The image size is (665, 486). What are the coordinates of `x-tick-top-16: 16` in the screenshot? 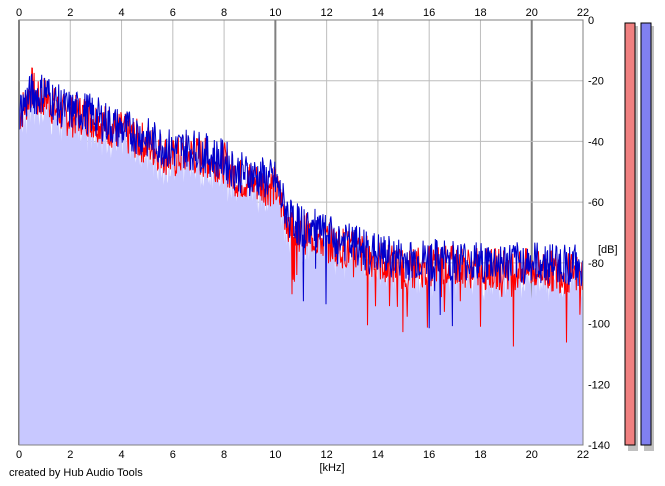 It's located at (429, 13).